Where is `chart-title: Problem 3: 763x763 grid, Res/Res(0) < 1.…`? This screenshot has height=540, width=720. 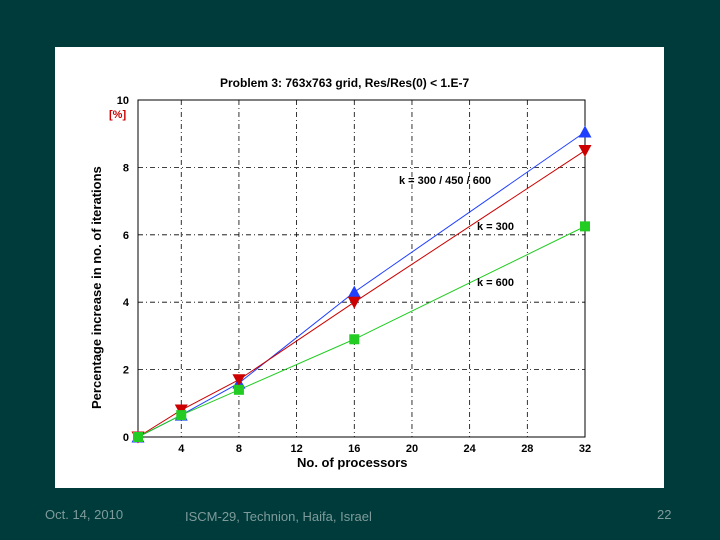
chart-title: Problem 3: 763x763 grid, Res/Res(0) < 1.… is located at coordinates (344, 83).